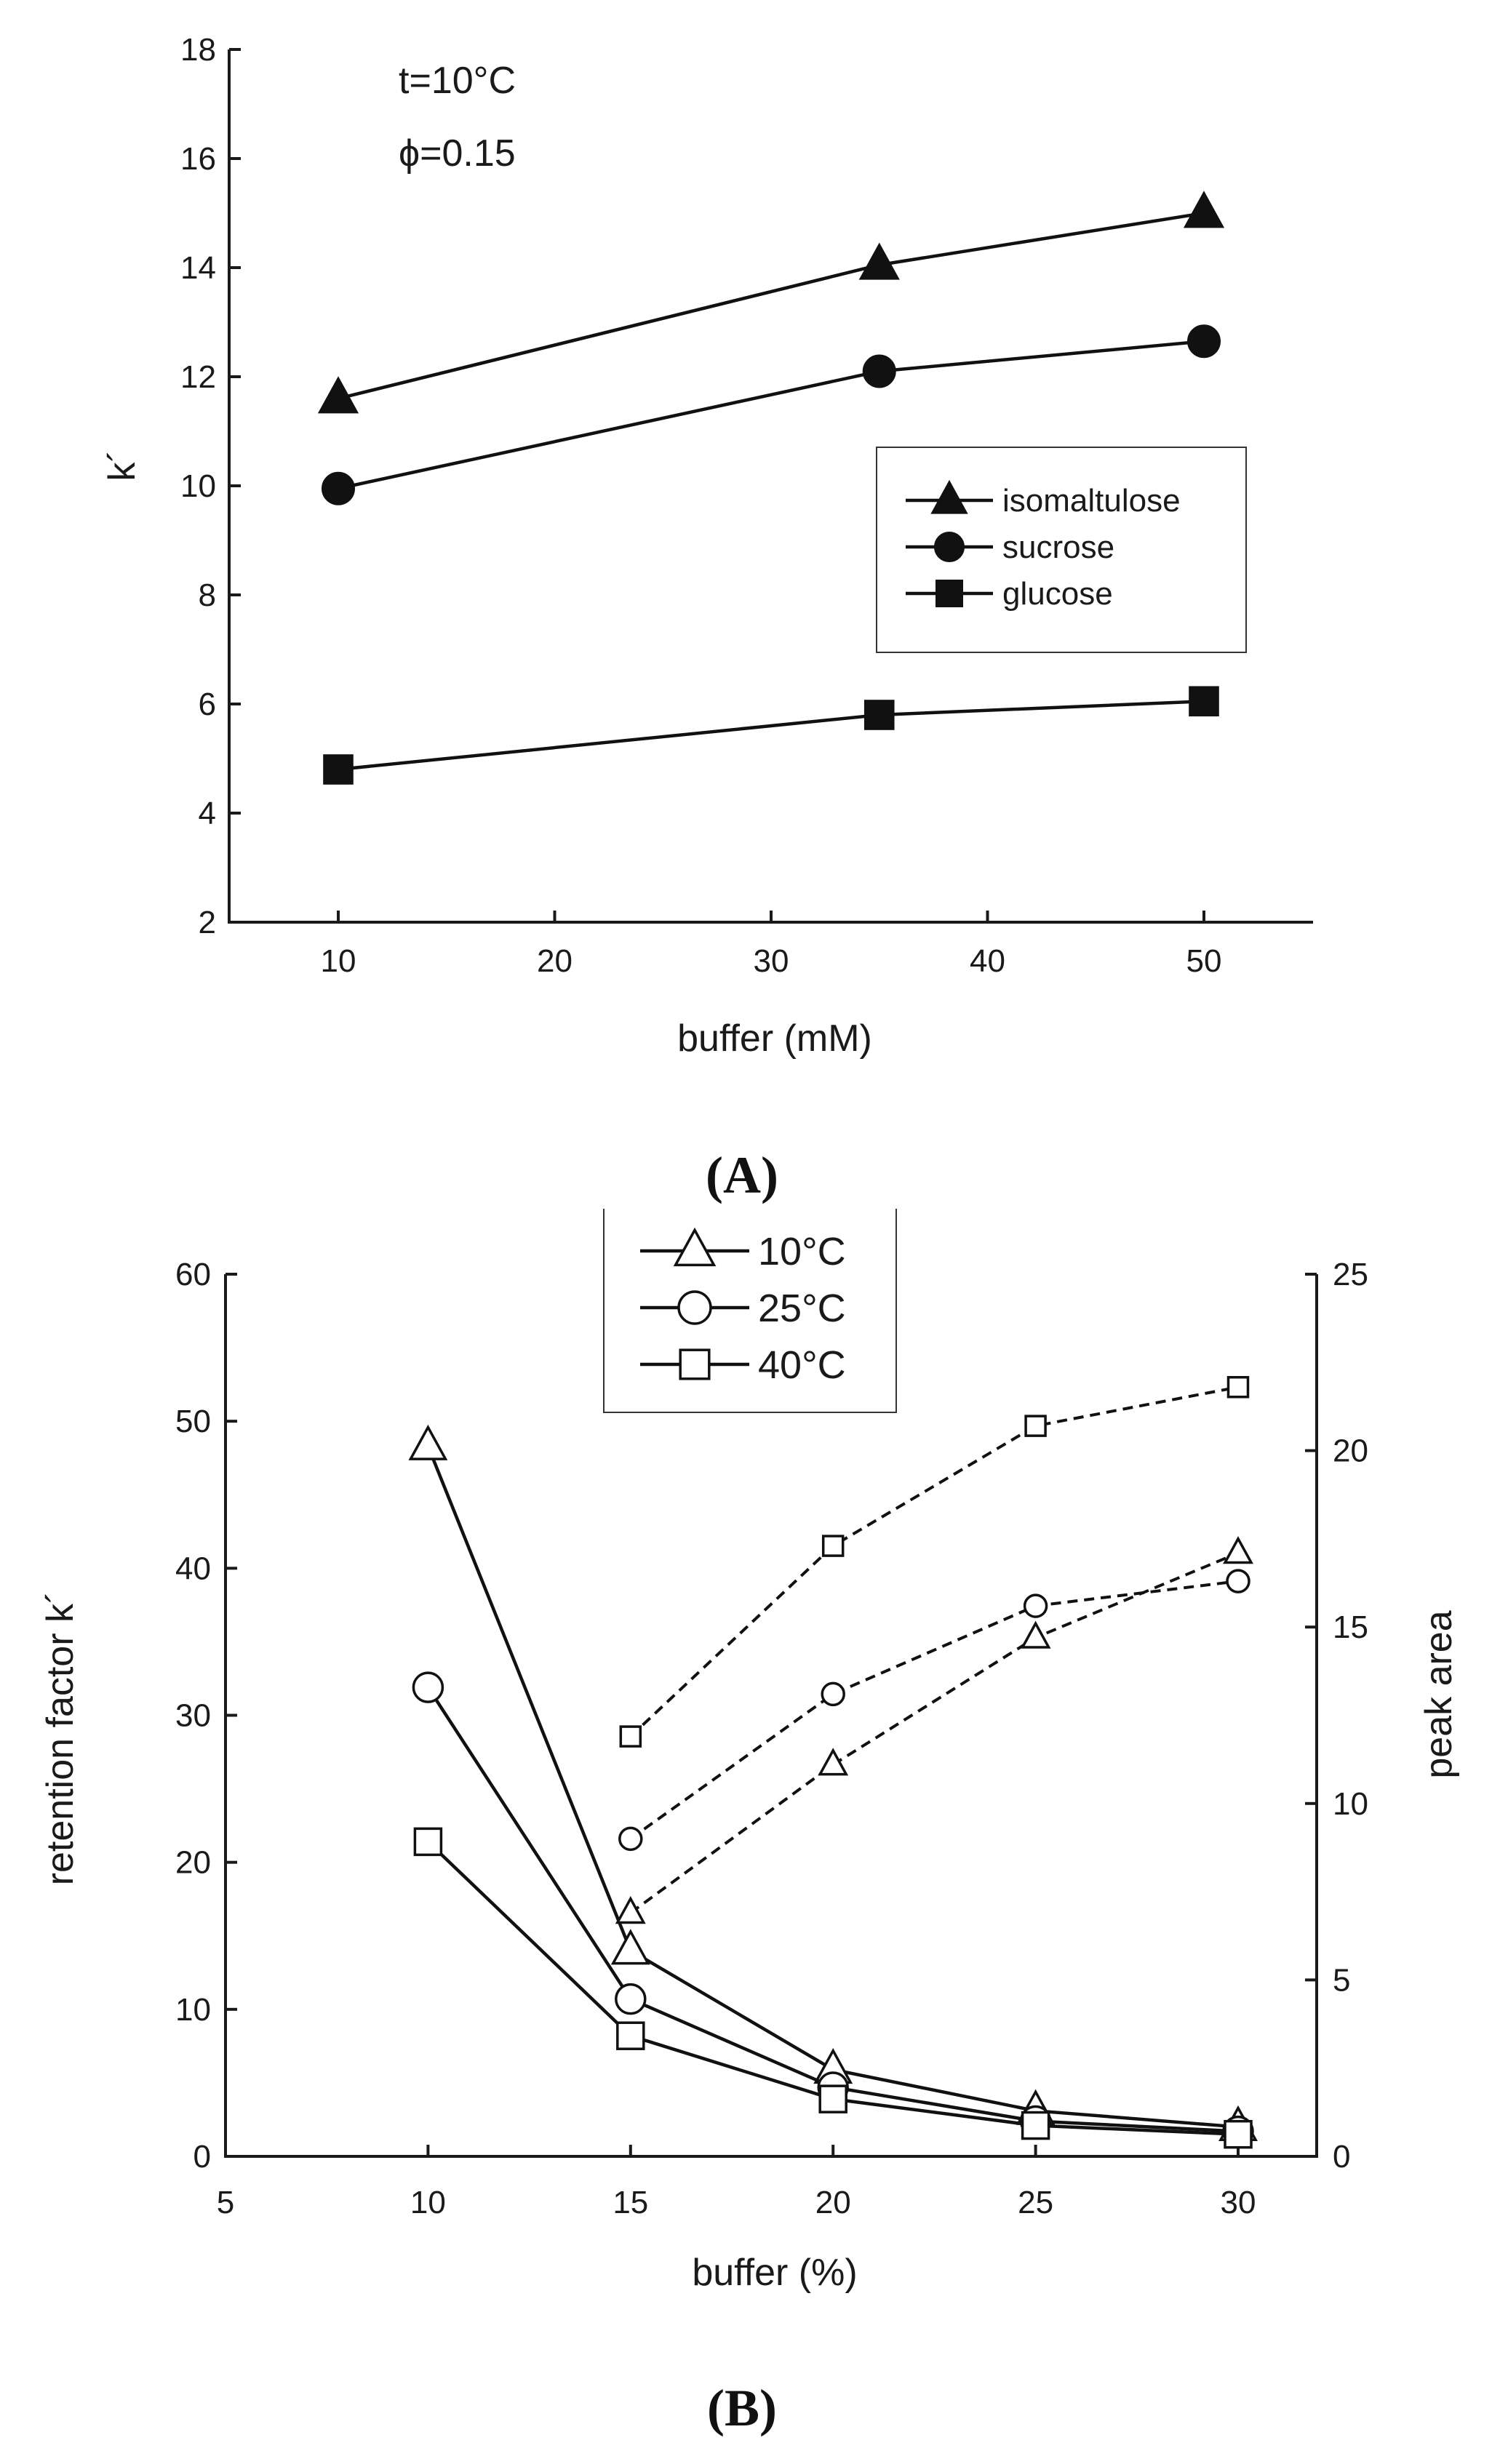 The height and width of the screenshot is (2464, 1492). I want to click on chart-b-legend: 10°C 25°C 40°C, so click(750, 1311).